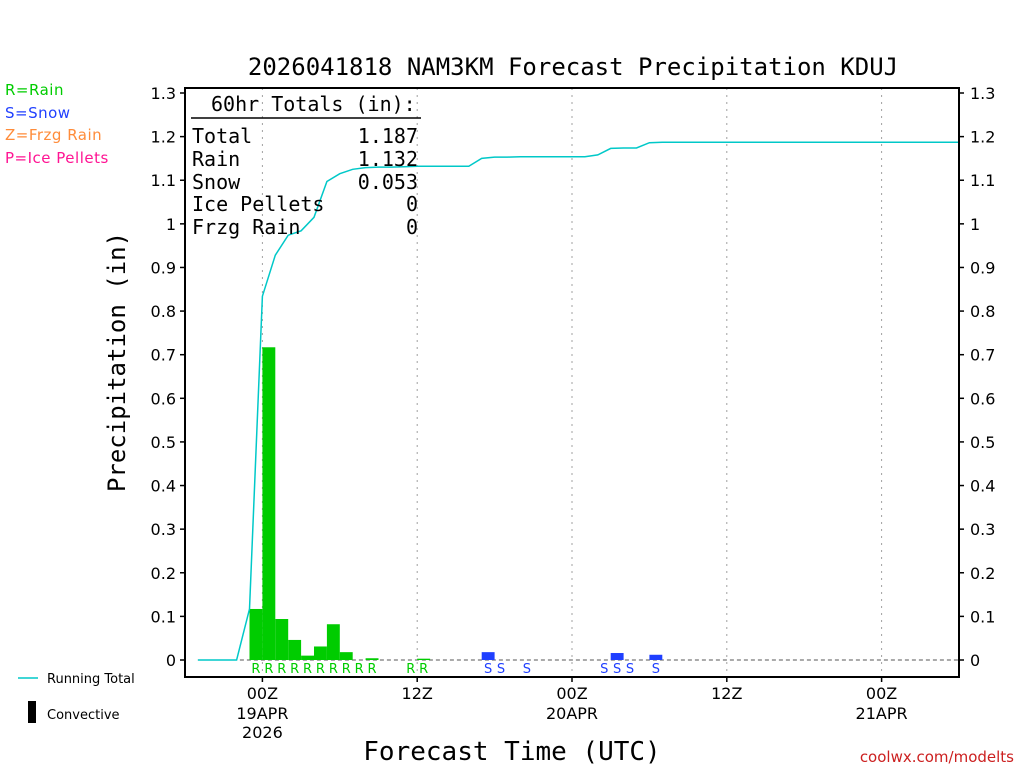  What do you see at coordinates (982, 529) in the screenshot?
I see `y-tick-label-right: 0.3` at bounding box center [982, 529].